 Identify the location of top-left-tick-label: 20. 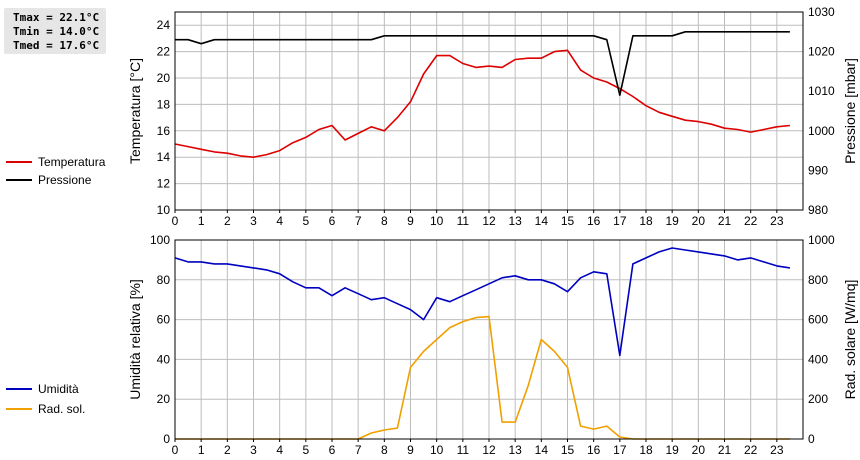
(164, 78).